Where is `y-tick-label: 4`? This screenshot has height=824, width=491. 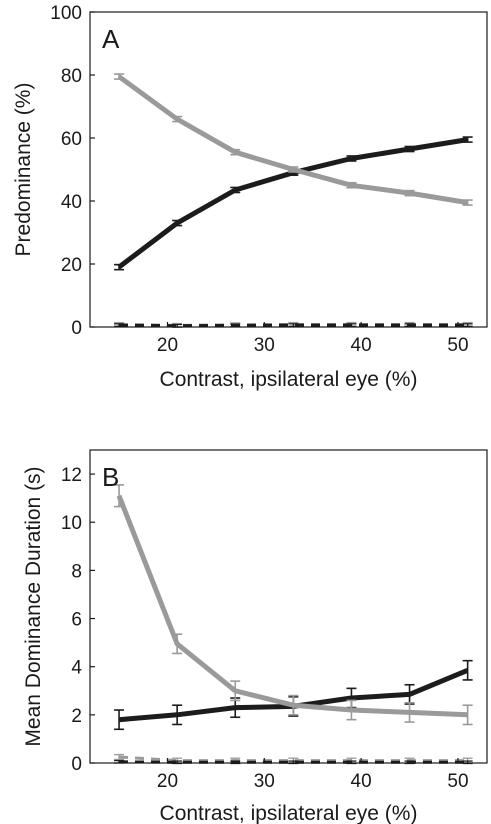
y-tick-label: 4 is located at coordinates (76, 668).